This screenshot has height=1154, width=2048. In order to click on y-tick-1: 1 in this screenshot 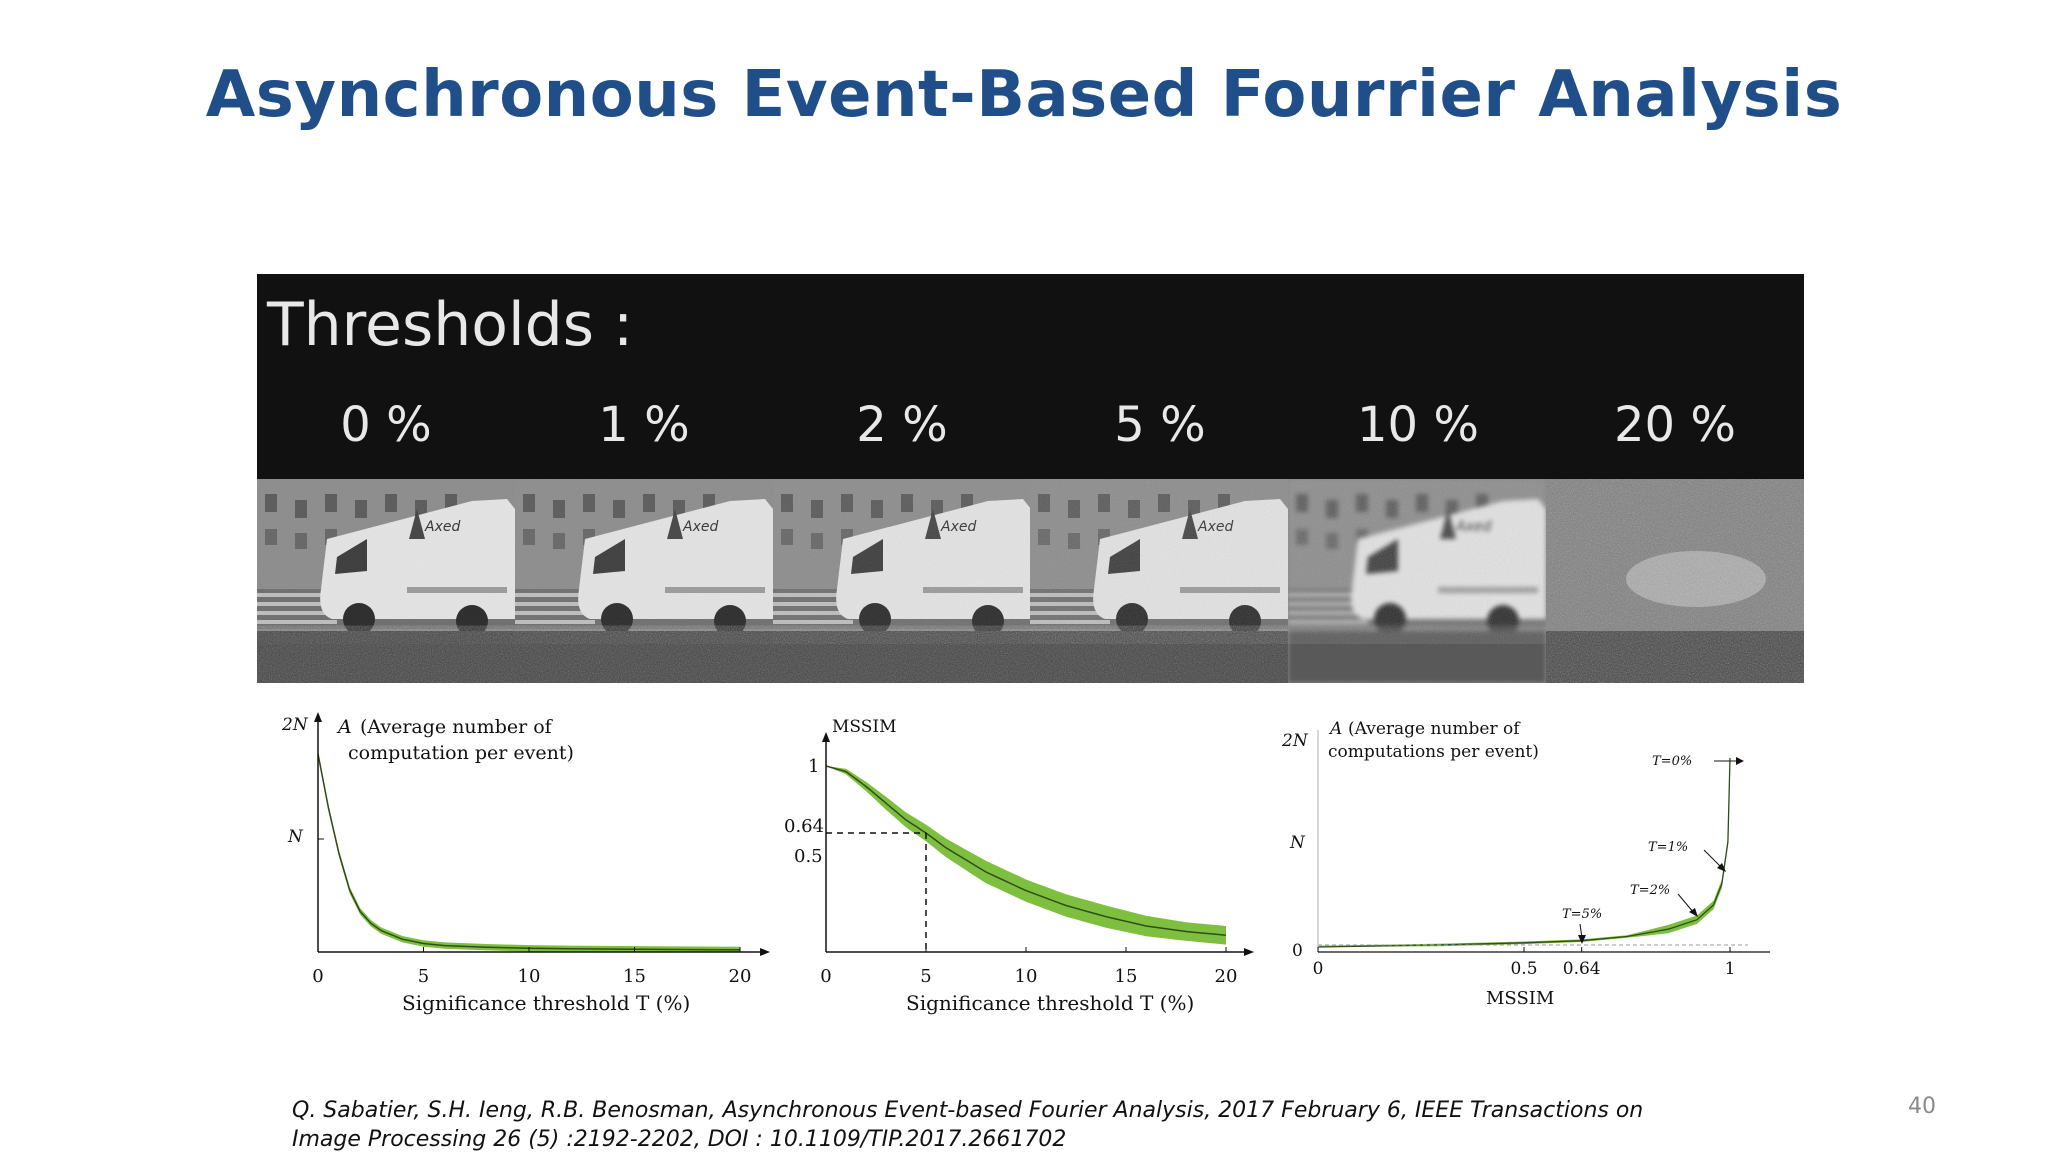, I will do `click(813, 766)`.